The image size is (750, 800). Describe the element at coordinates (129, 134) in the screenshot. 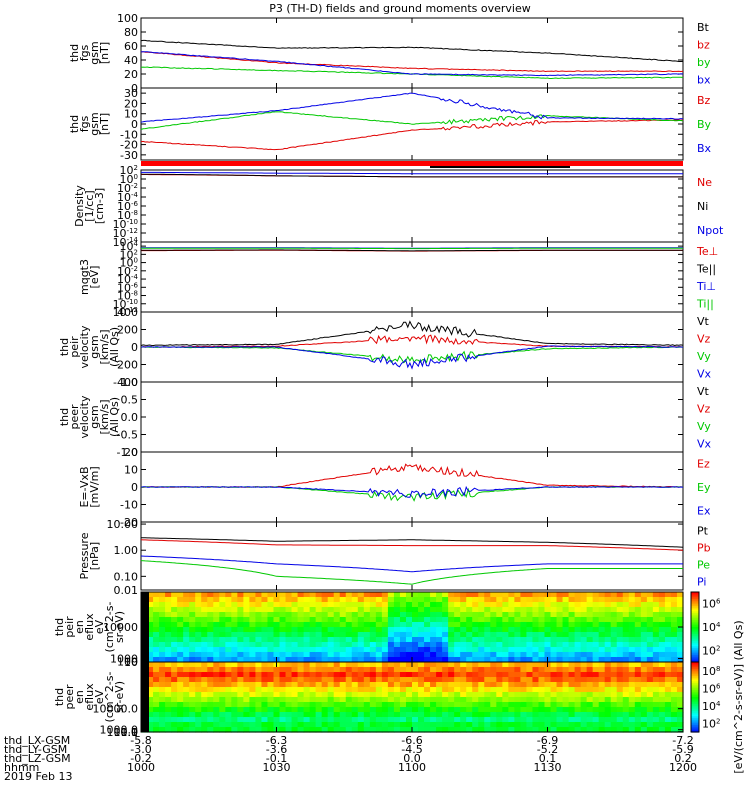

I see `y-tick-label: -10` at that location.